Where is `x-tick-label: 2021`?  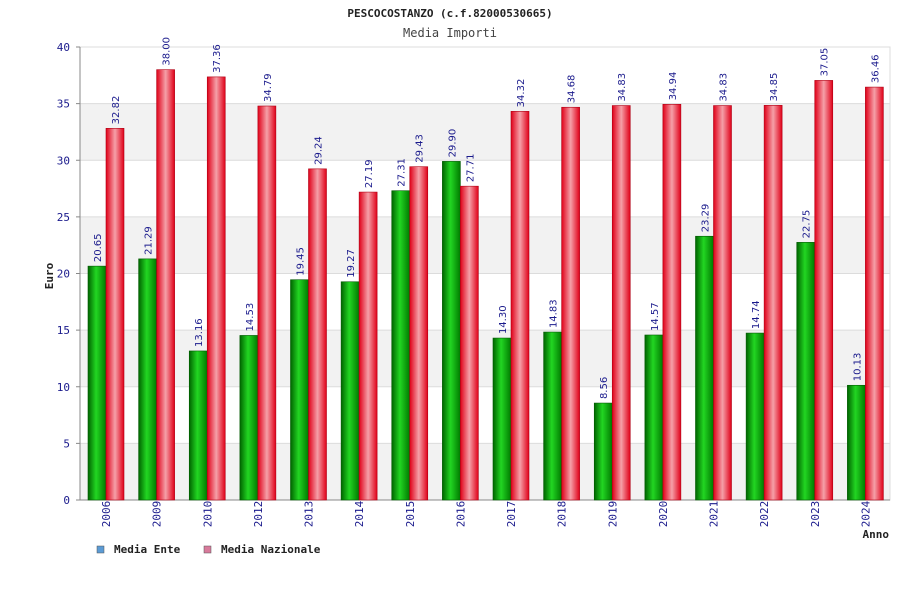 x-tick-label: 2021 is located at coordinates (714, 514).